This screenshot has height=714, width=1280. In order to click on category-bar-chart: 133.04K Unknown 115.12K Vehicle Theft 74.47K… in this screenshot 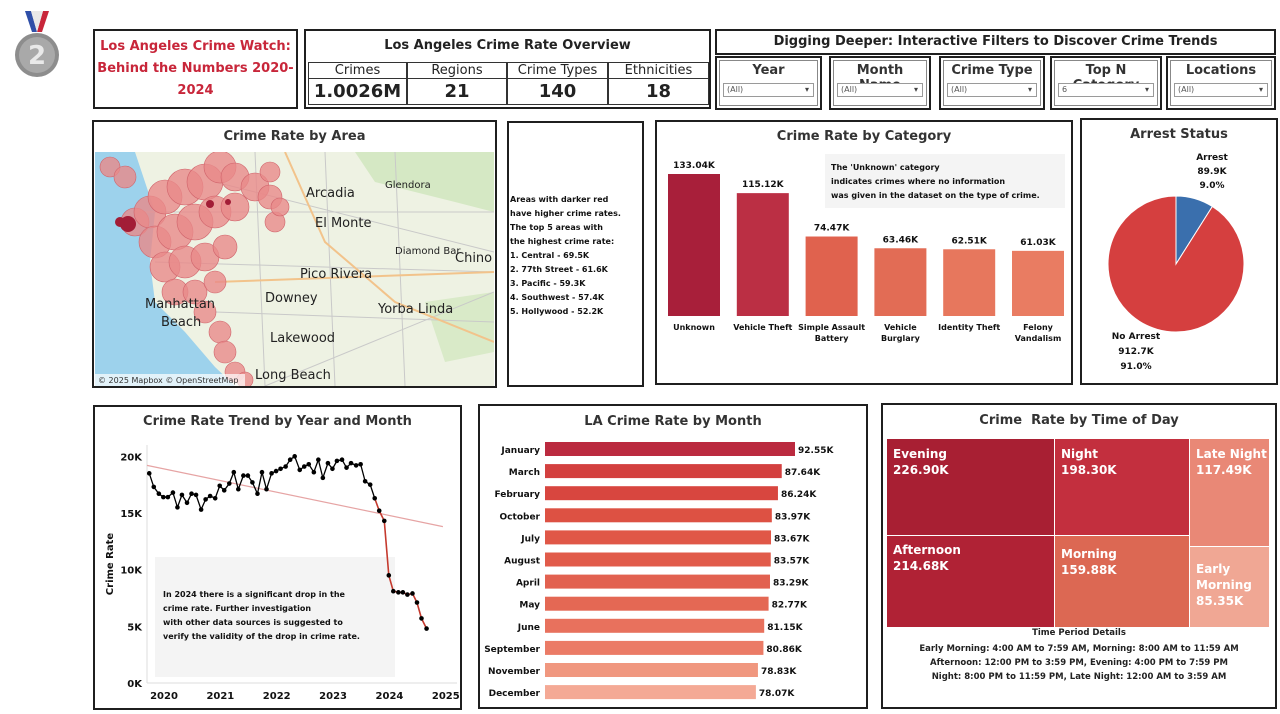, I will do `click(864, 267)`.